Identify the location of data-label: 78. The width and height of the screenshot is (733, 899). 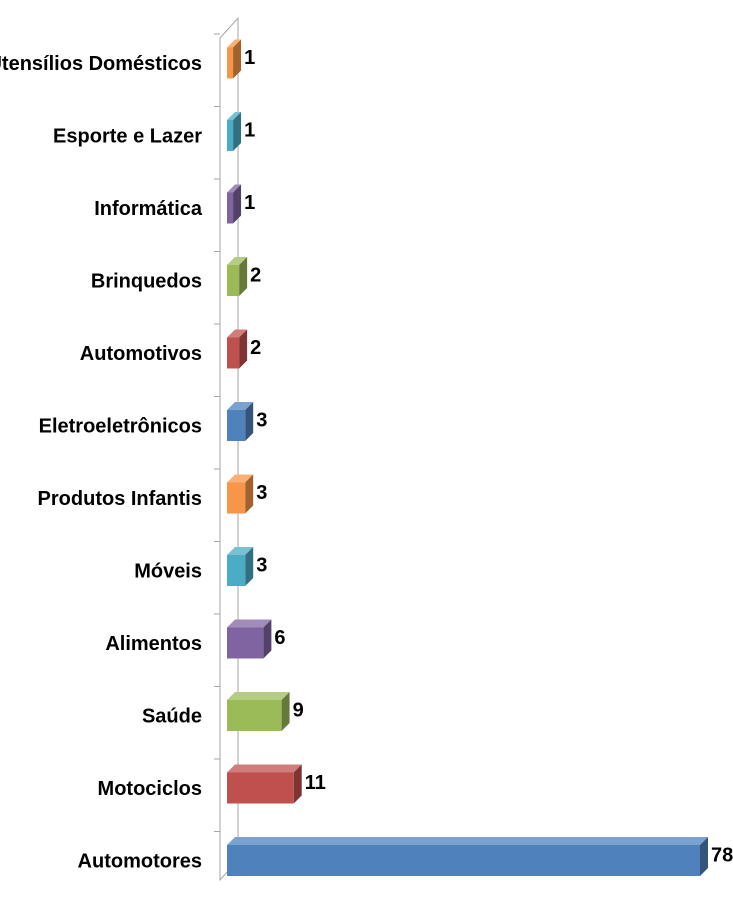
(722, 856).